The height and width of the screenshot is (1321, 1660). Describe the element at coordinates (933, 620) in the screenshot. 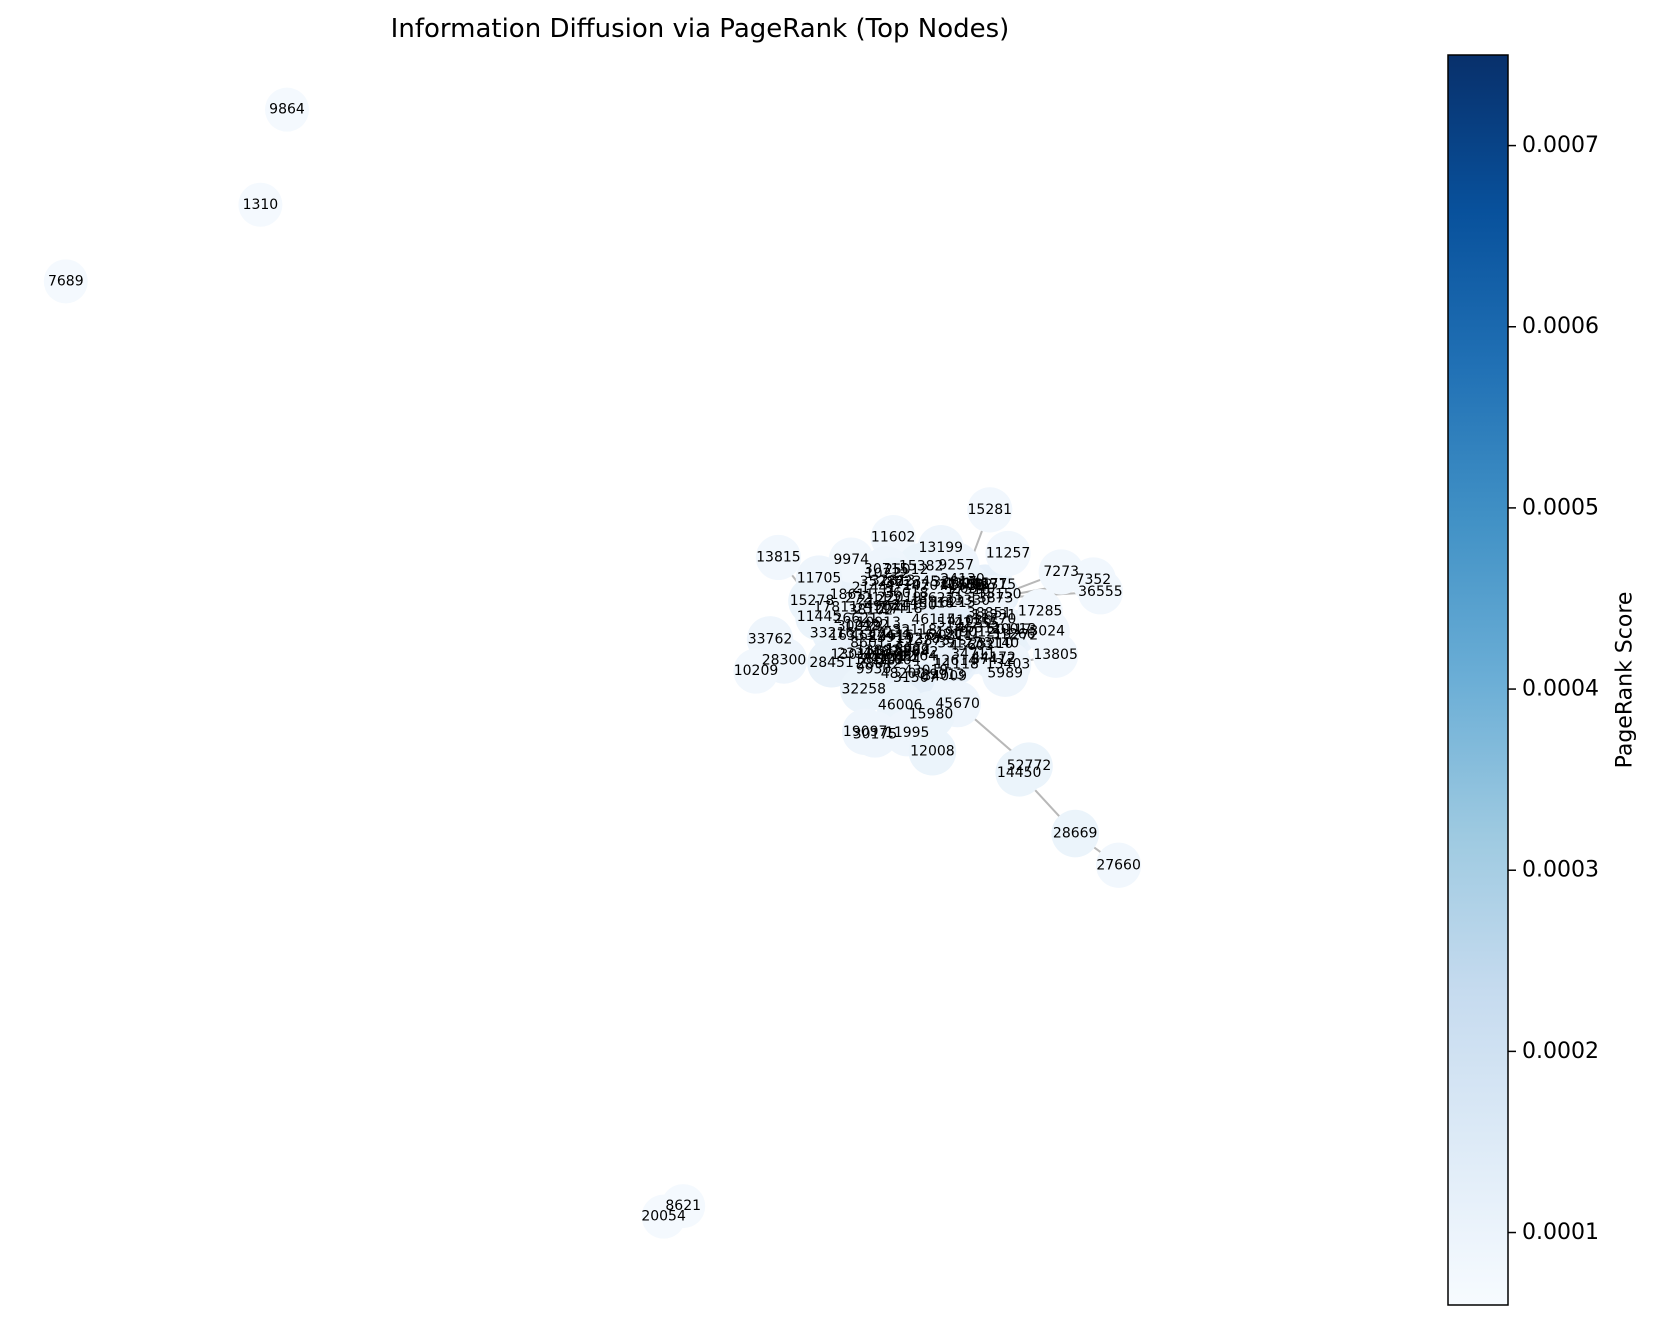

I see `cluster-node-label: 46115` at that location.